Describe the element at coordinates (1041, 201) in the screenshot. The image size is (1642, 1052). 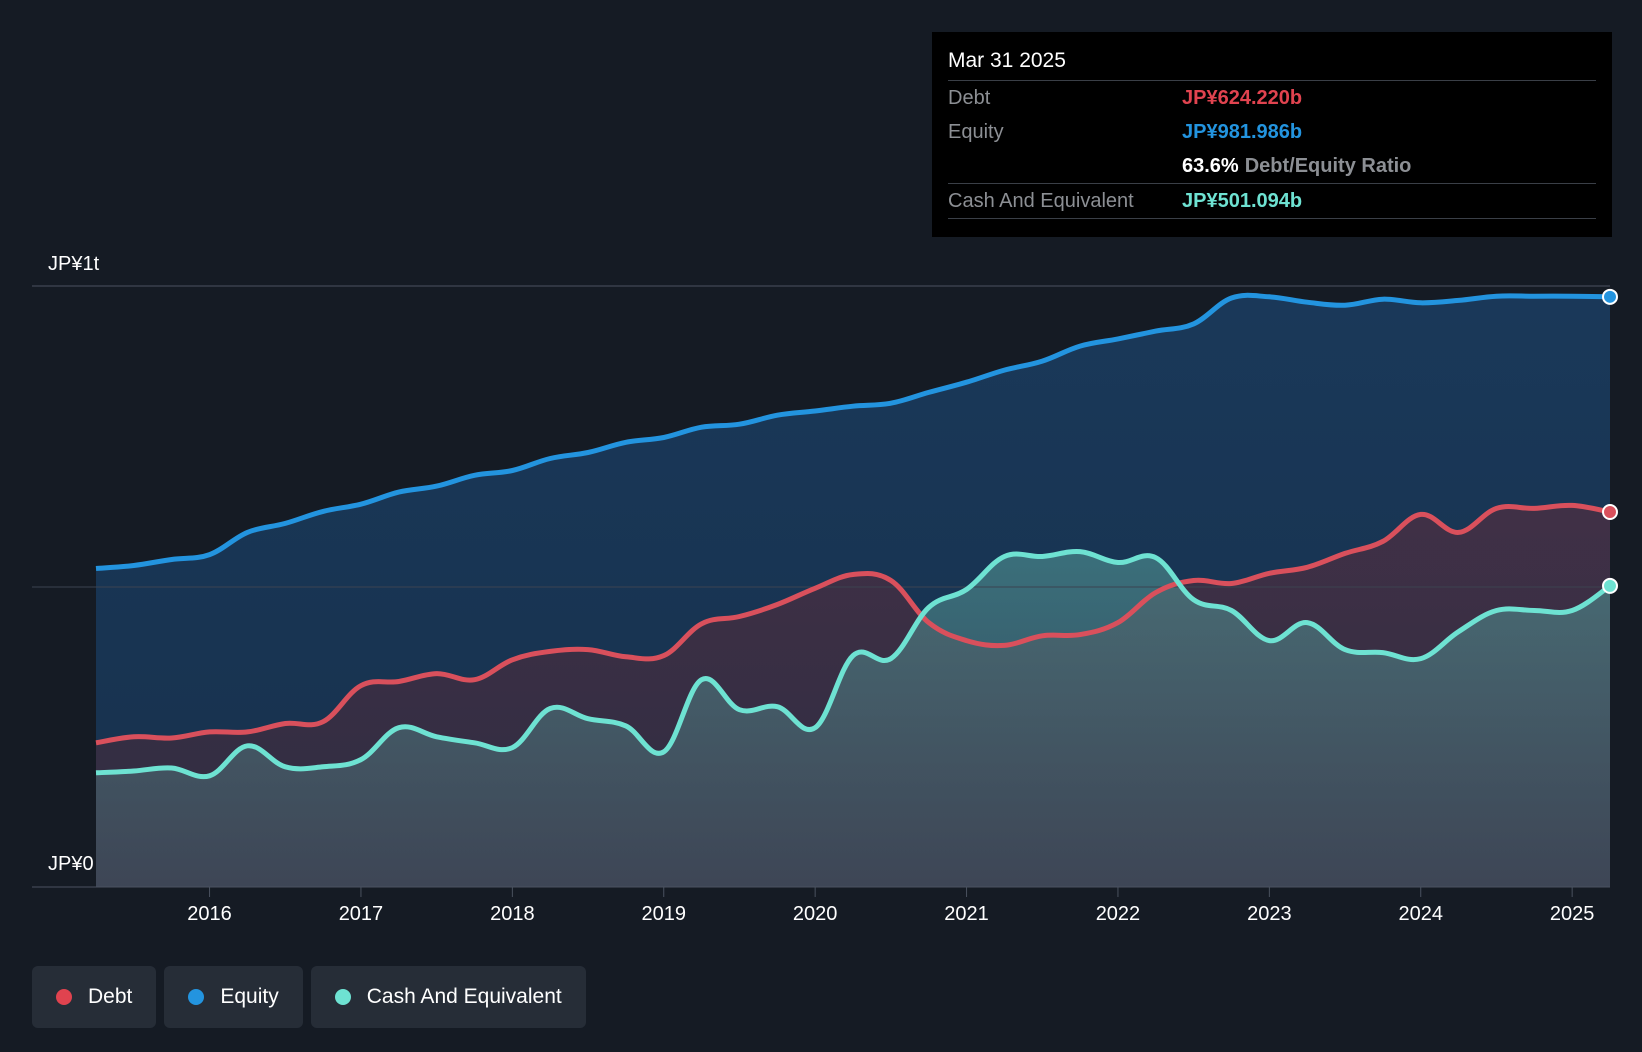
I see `tooltip-cash-label: Cash And Equivalent` at that location.